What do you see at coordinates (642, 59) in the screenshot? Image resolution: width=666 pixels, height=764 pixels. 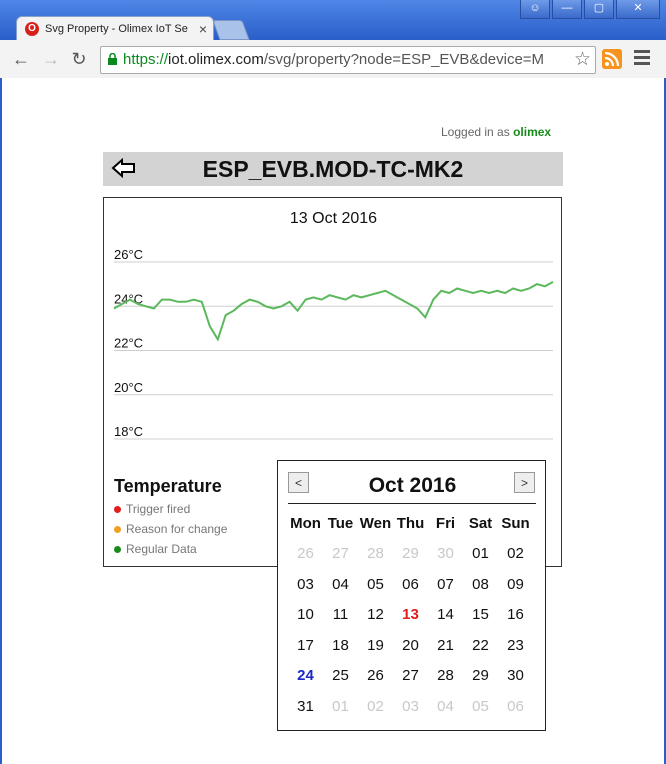 I see `menu-icon` at bounding box center [642, 59].